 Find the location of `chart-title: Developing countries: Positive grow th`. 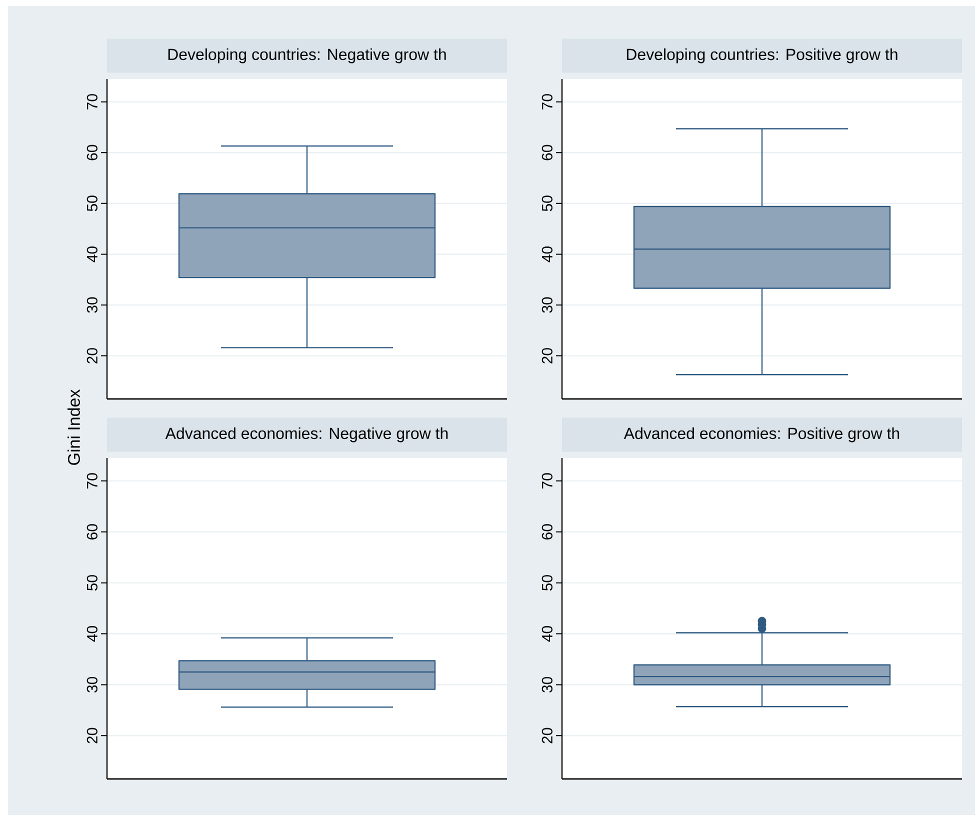

chart-title: Developing countries: Positive grow th is located at coordinates (762, 56).